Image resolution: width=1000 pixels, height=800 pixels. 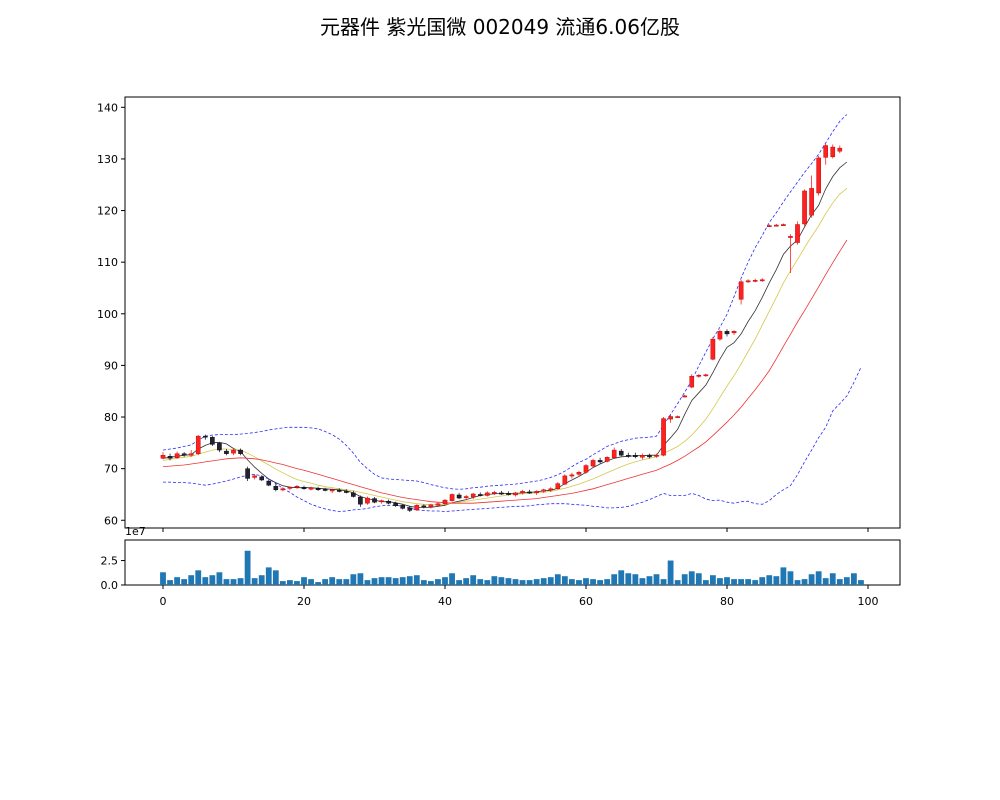 What do you see at coordinates (111, 469) in the screenshot?
I see `price-y-tick-label: 70` at bounding box center [111, 469].